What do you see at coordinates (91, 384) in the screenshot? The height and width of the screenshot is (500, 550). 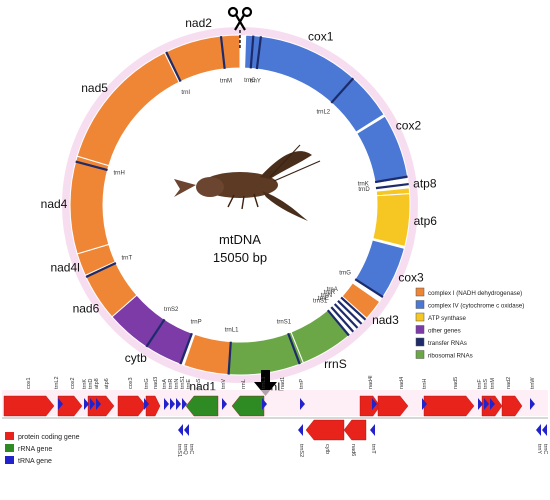 I see `linear-top-label: trnD` at bounding box center [91, 384].